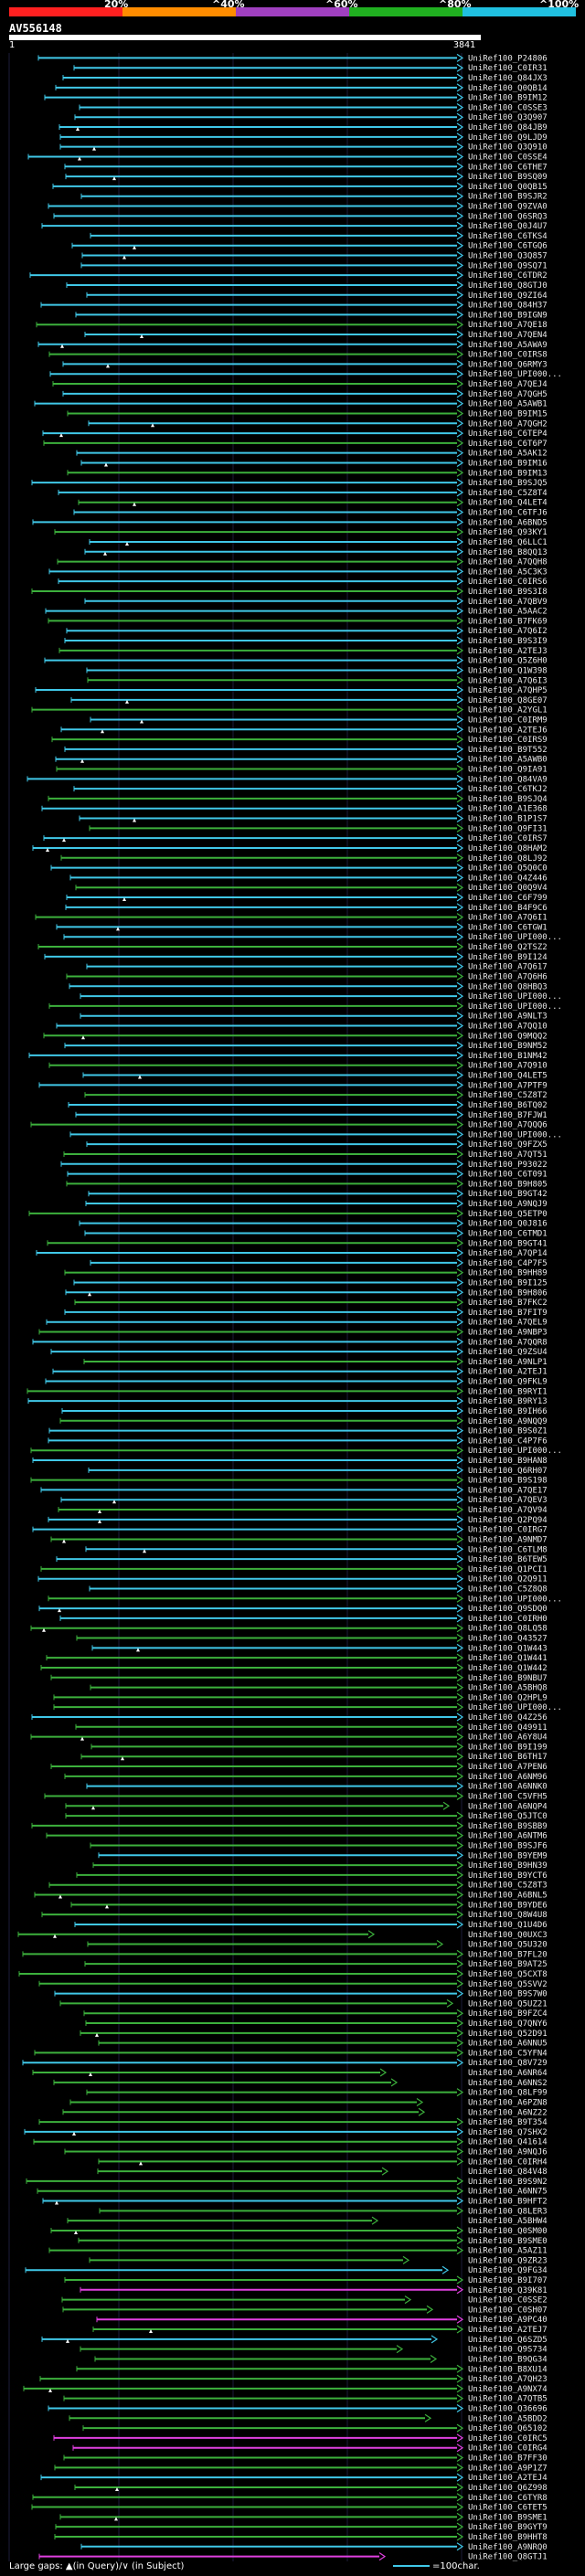 The image size is (585, 2576). What do you see at coordinates (508, 2270) in the screenshot?
I see `hit-label: UniRef100_Q9FG34` at bounding box center [508, 2270].